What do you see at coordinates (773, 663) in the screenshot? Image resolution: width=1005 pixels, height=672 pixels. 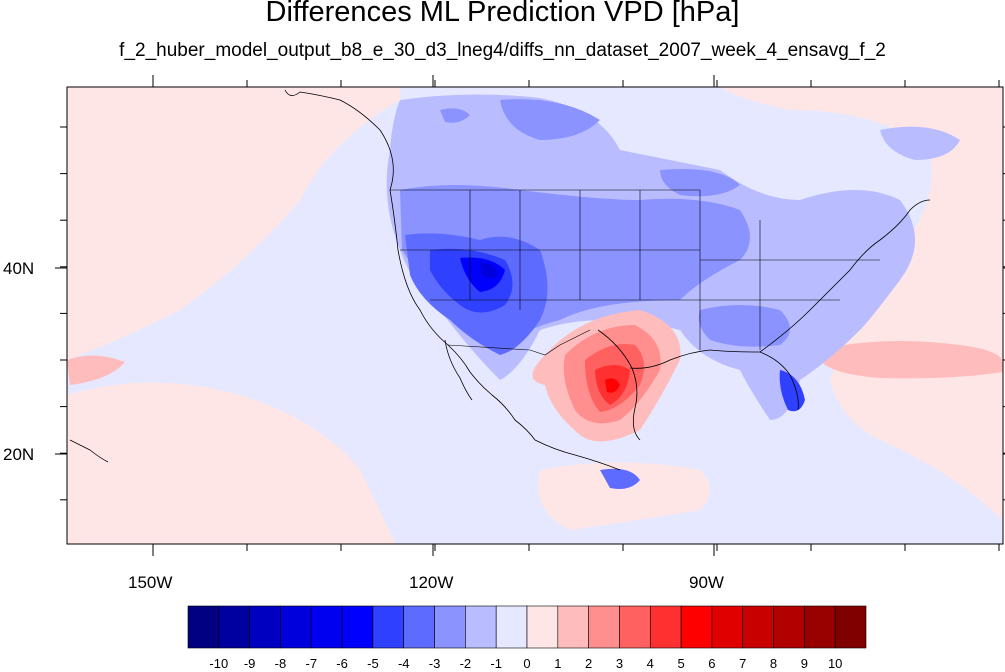 I see `colorbar-label: 8` at bounding box center [773, 663].